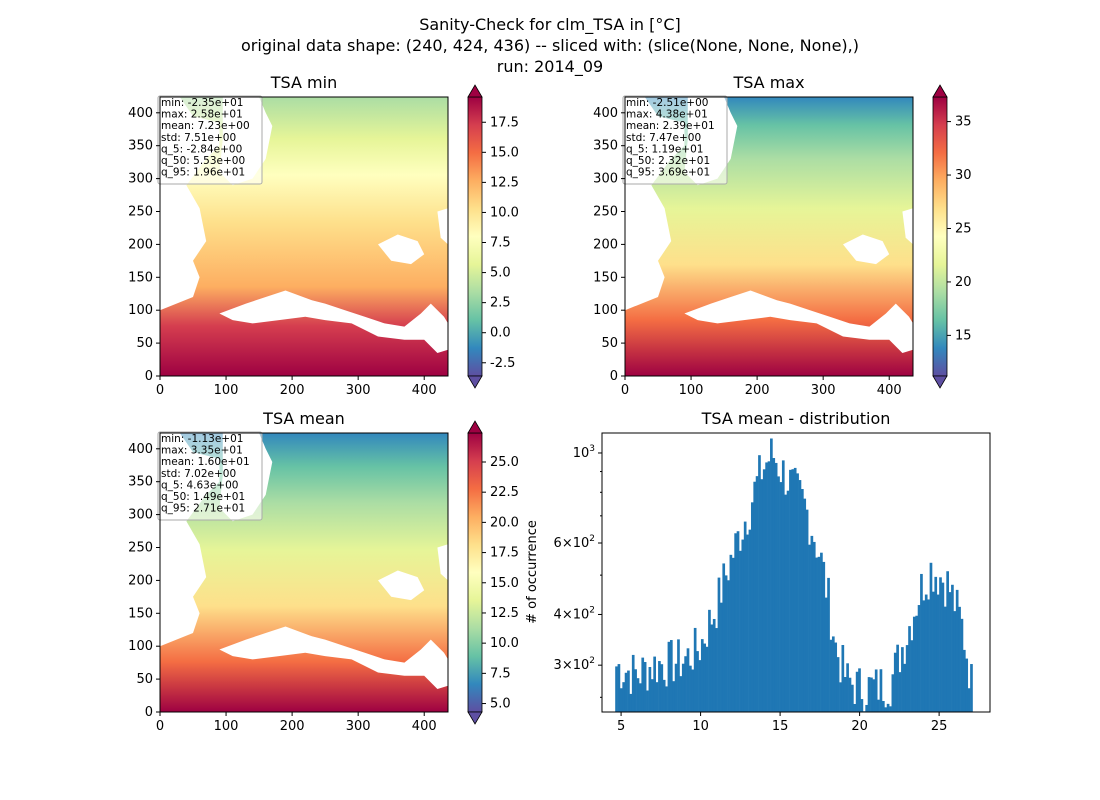 The height and width of the screenshot is (800, 1100). Describe the element at coordinates (550, 25) in the screenshot. I see `figure-title-line-1: Sanity-Check for clm_TSA in [°C]` at that location.